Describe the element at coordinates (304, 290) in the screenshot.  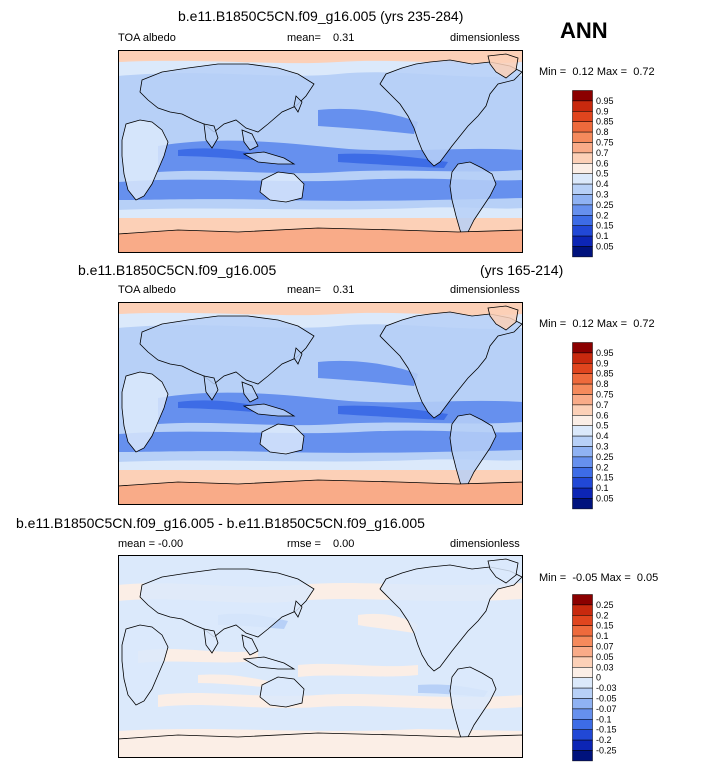
I see `panel2-mean-label: mean=` at that location.